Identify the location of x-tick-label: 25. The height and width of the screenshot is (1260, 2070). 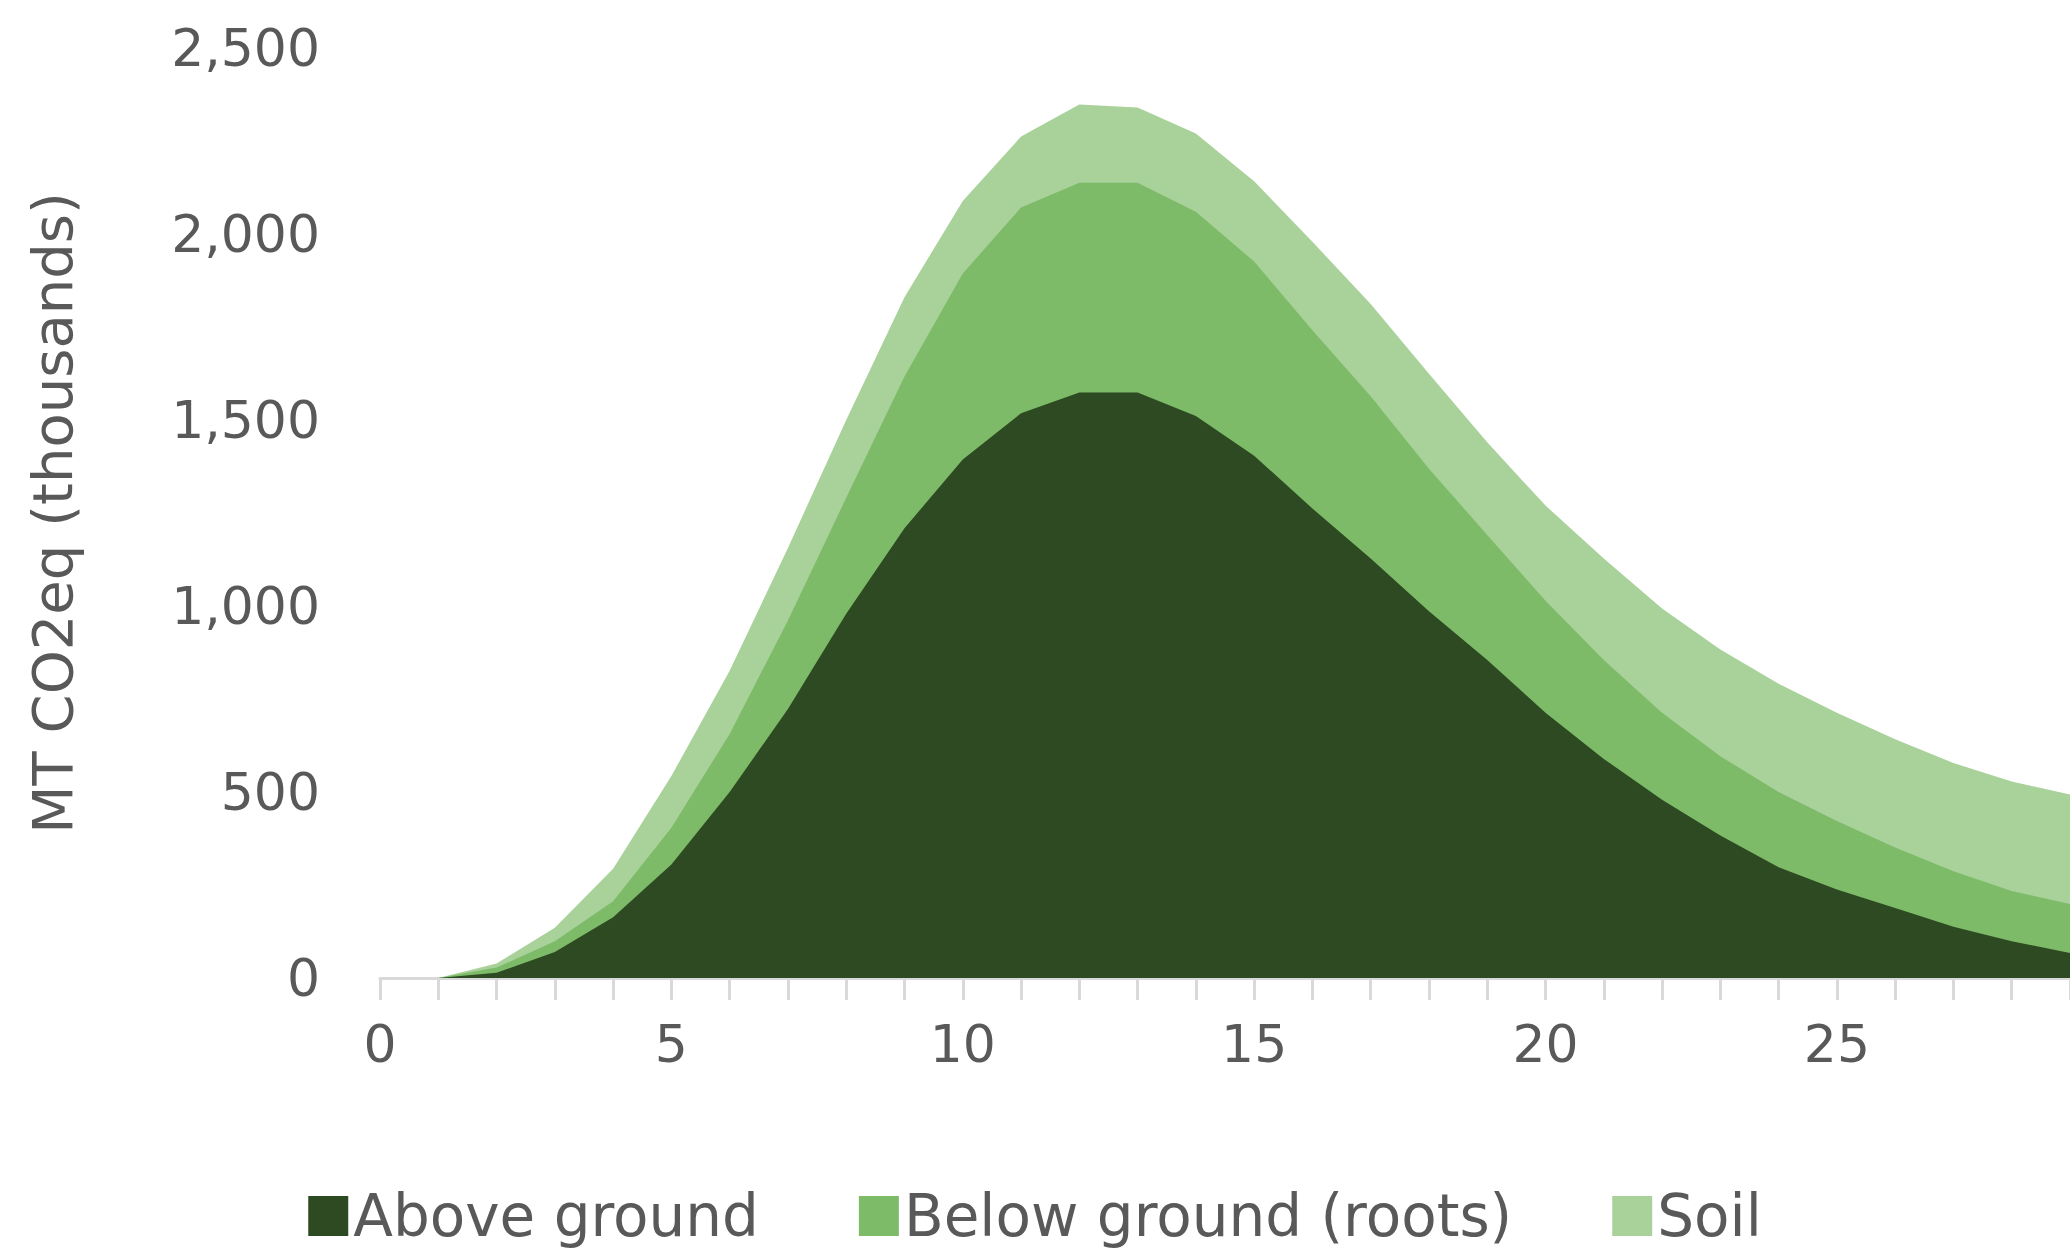
(1836, 1044).